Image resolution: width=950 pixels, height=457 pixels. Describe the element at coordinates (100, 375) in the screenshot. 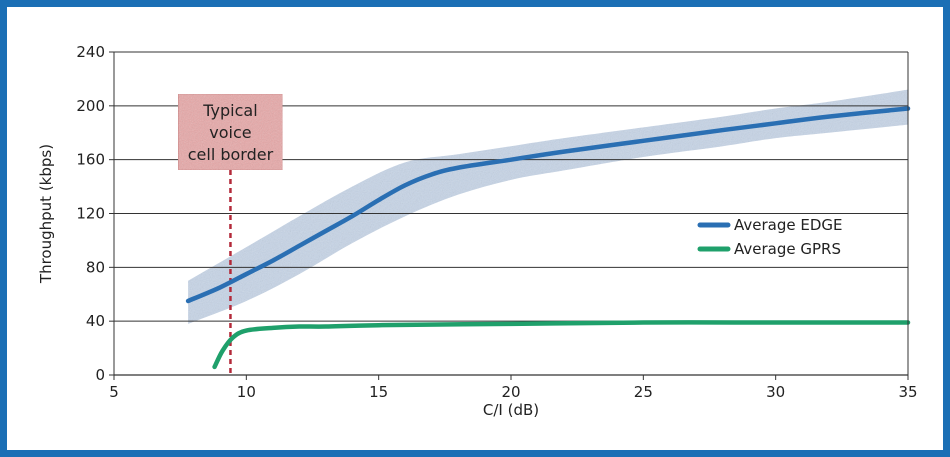

I see `y-tick-label-0: 0` at that location.